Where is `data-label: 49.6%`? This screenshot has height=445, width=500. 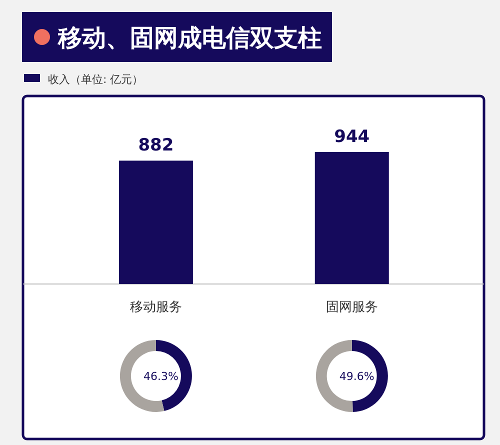
data-label: 49.6% is located at coordinates (356, 376).